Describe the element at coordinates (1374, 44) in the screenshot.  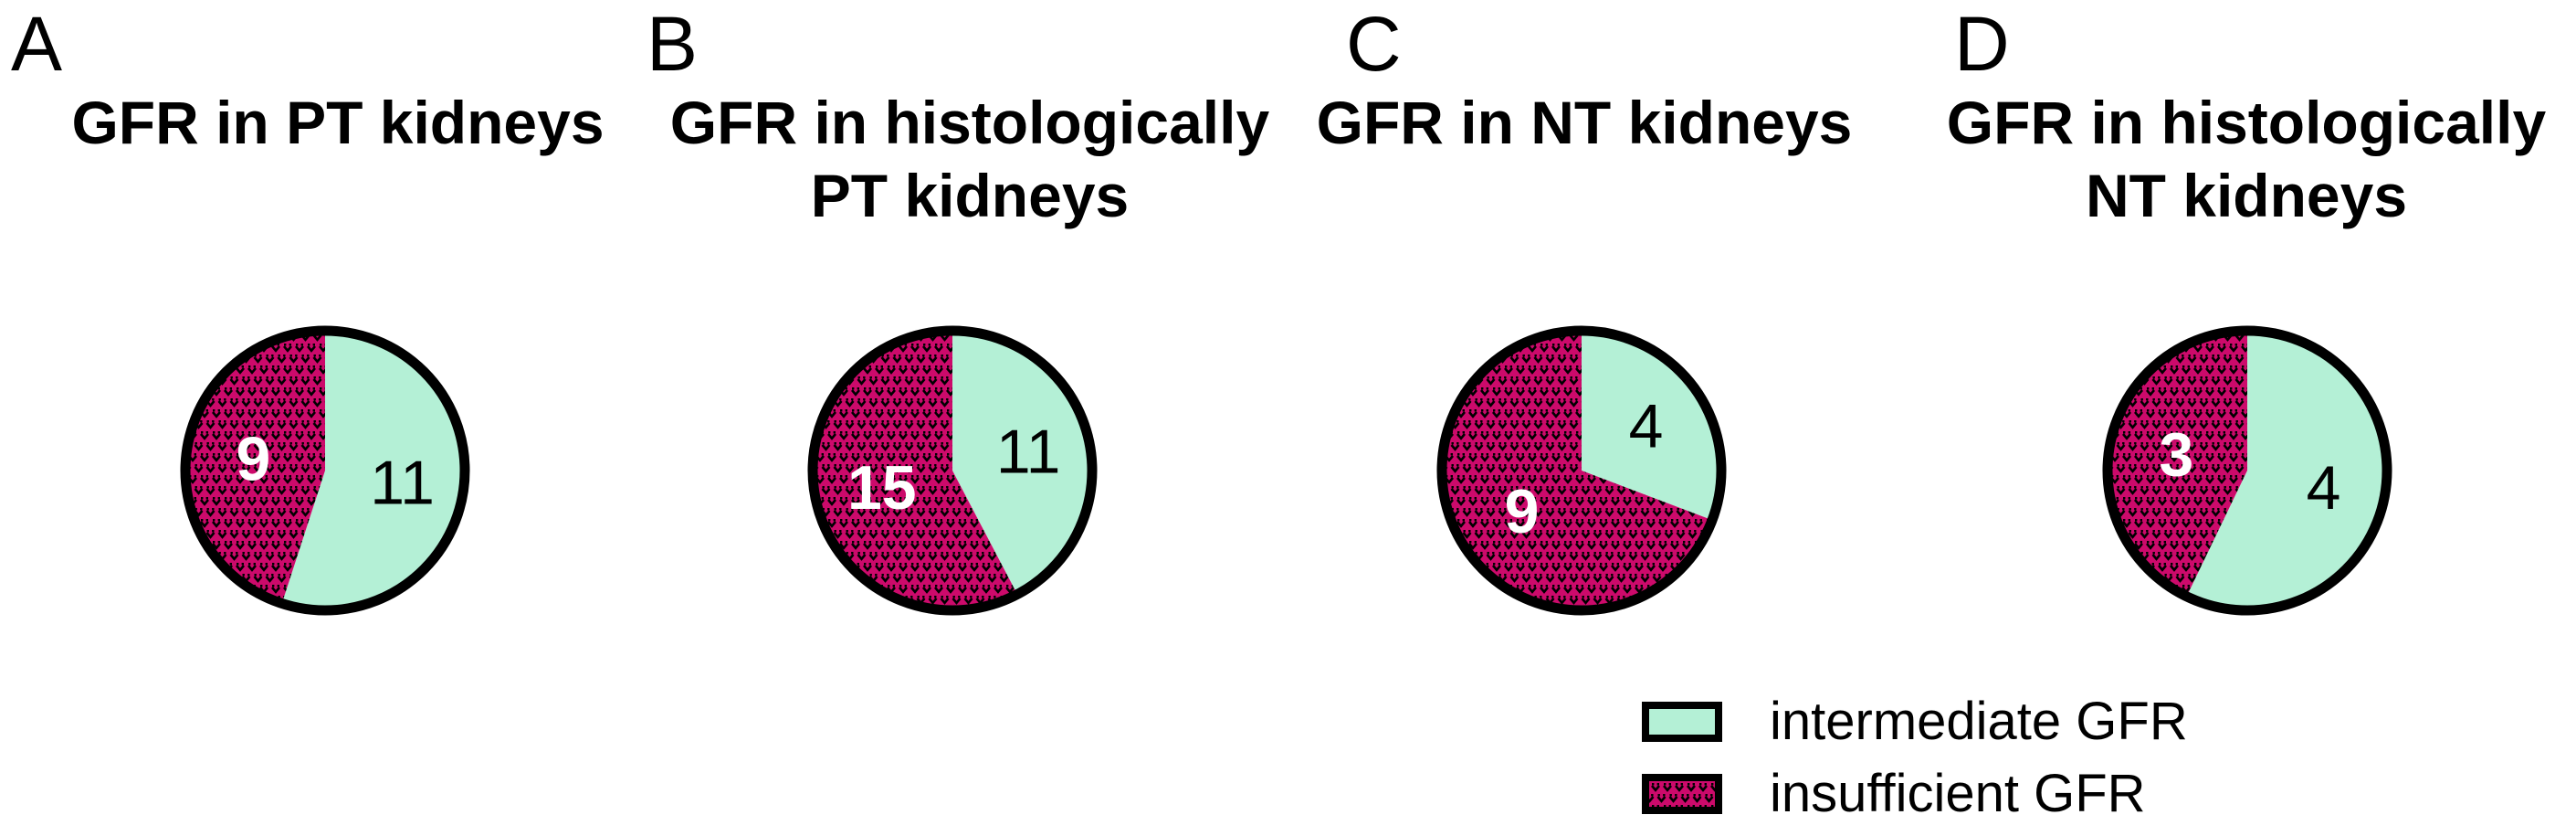
I see `panel-letter-c: C` at that location.